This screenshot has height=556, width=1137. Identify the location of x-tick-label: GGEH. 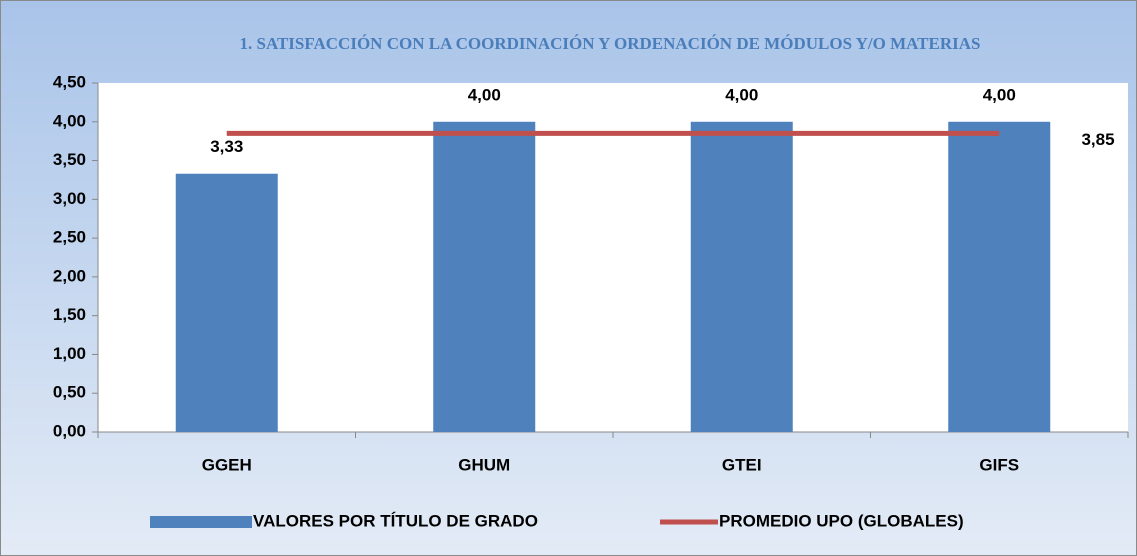
(227, 464).